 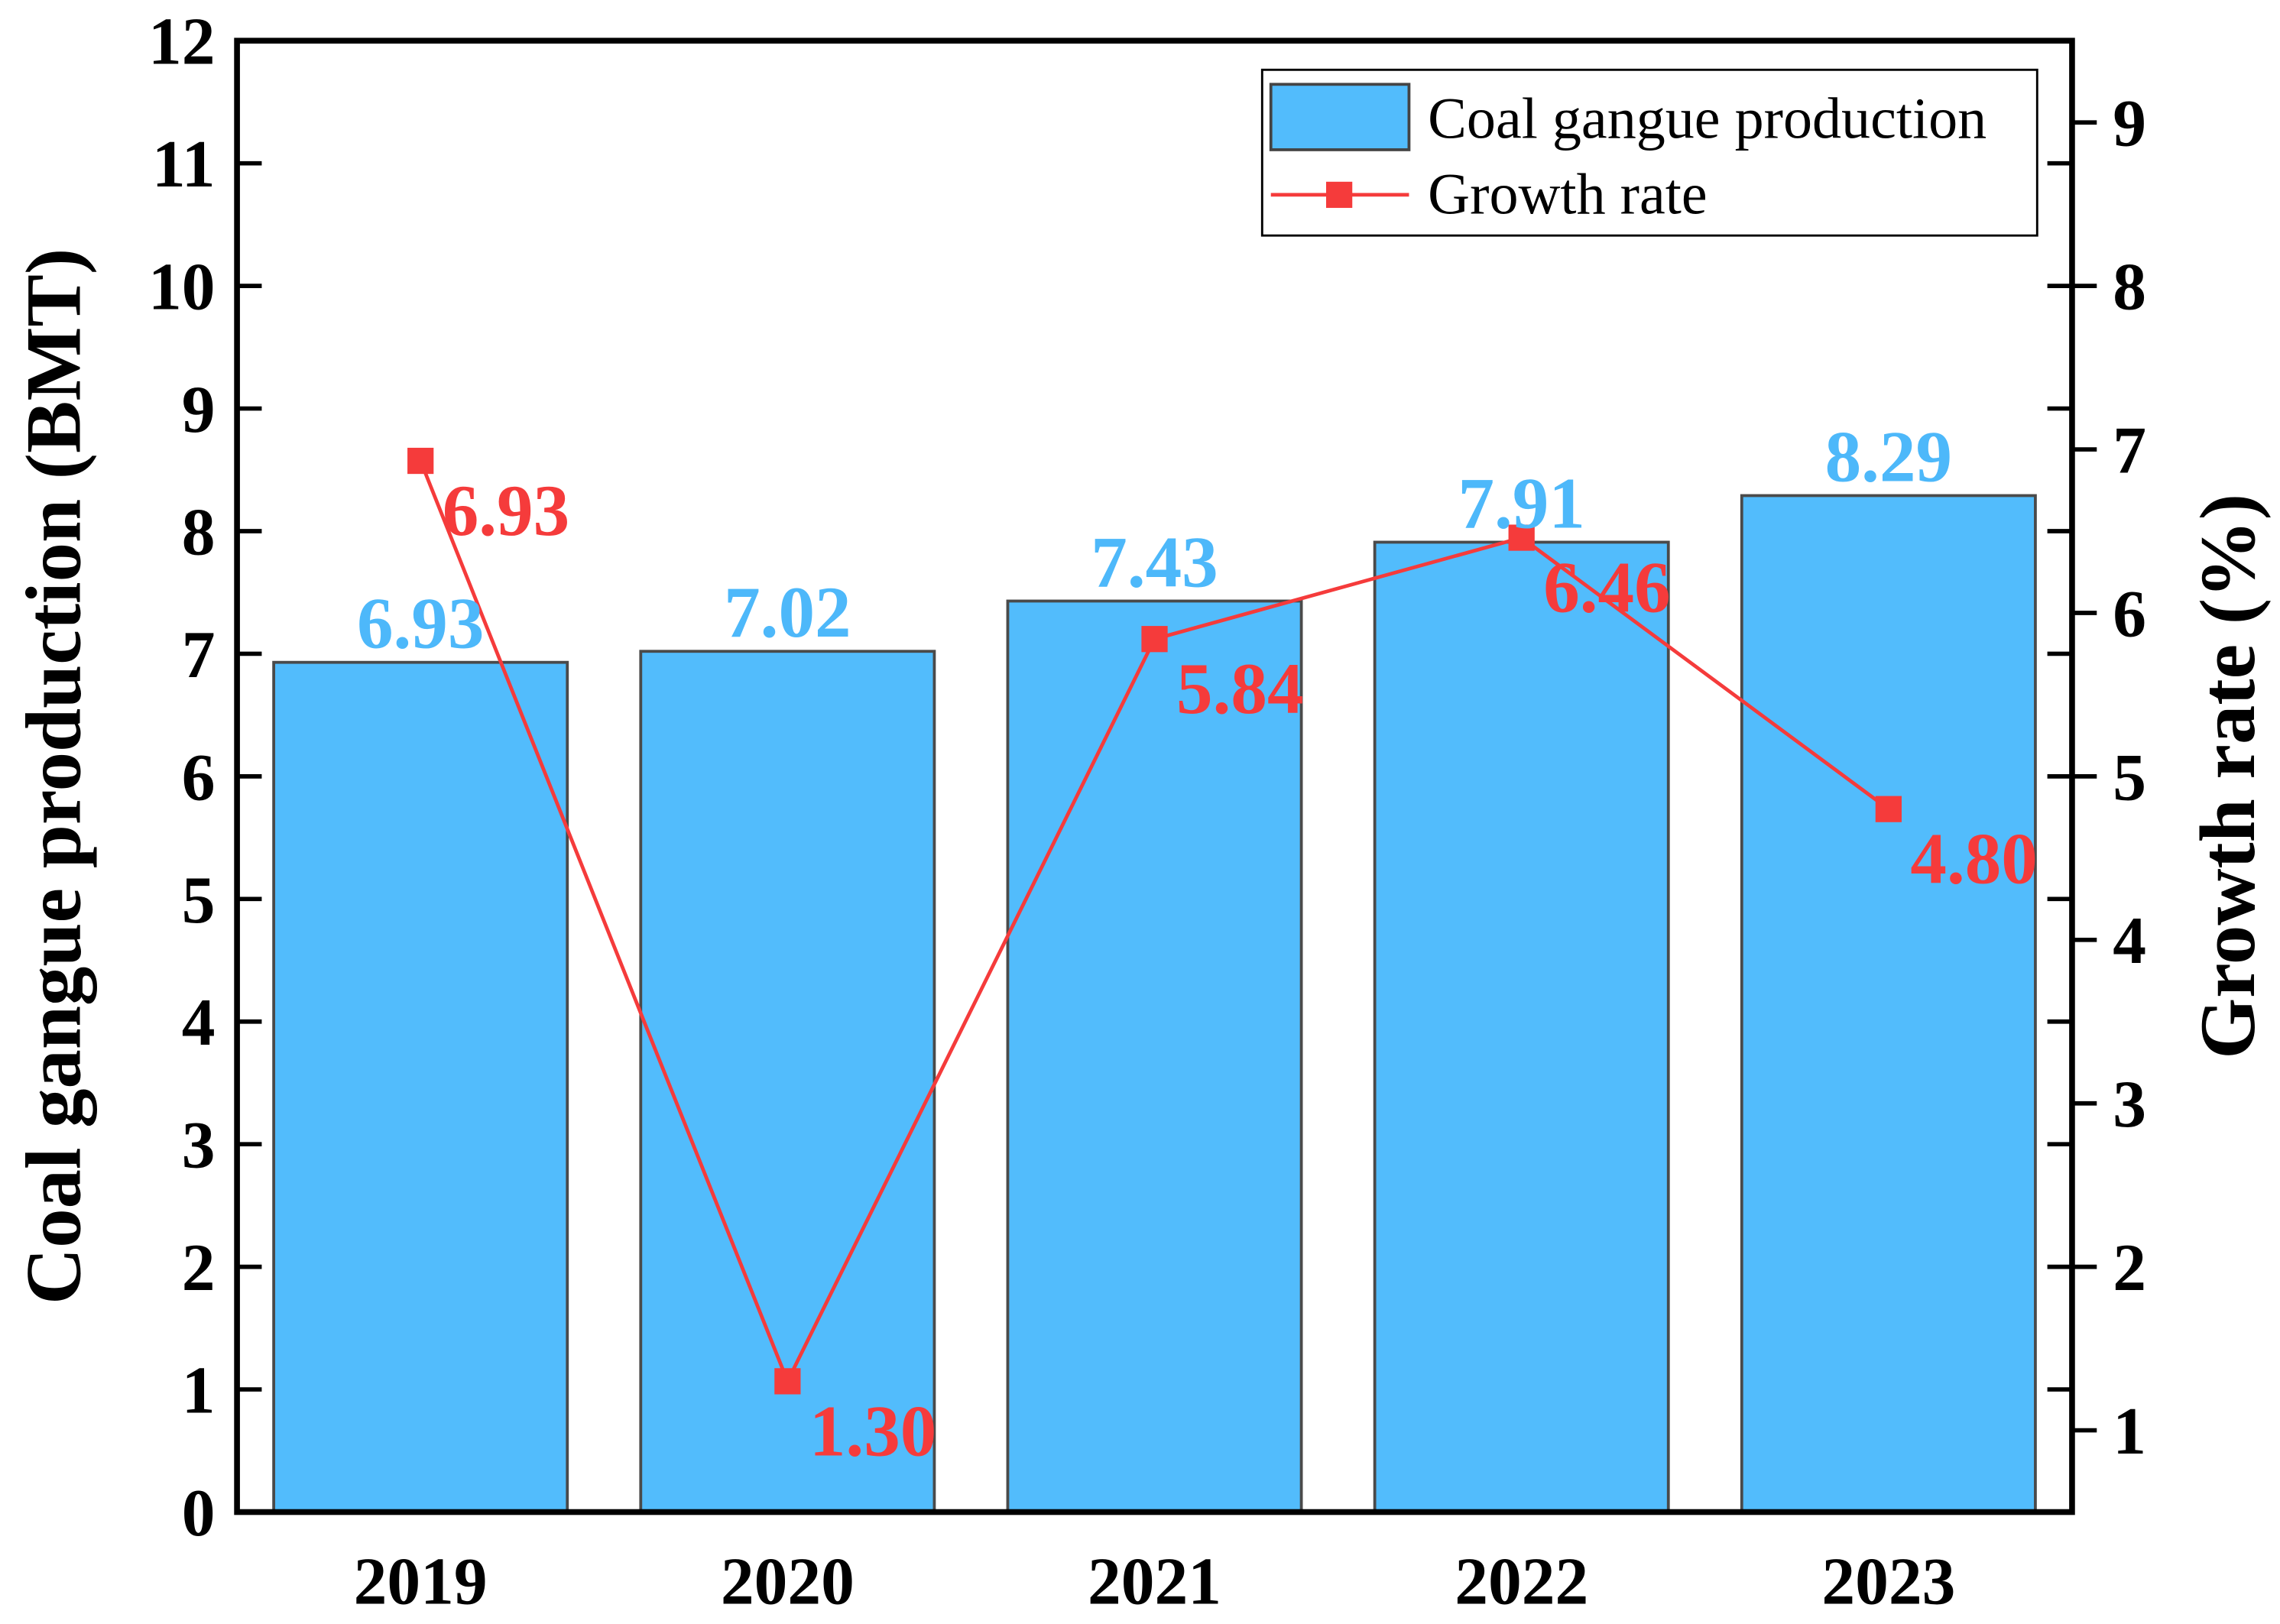 I want to click on x-tick-label: 2020, so click(x=788, y=1581).